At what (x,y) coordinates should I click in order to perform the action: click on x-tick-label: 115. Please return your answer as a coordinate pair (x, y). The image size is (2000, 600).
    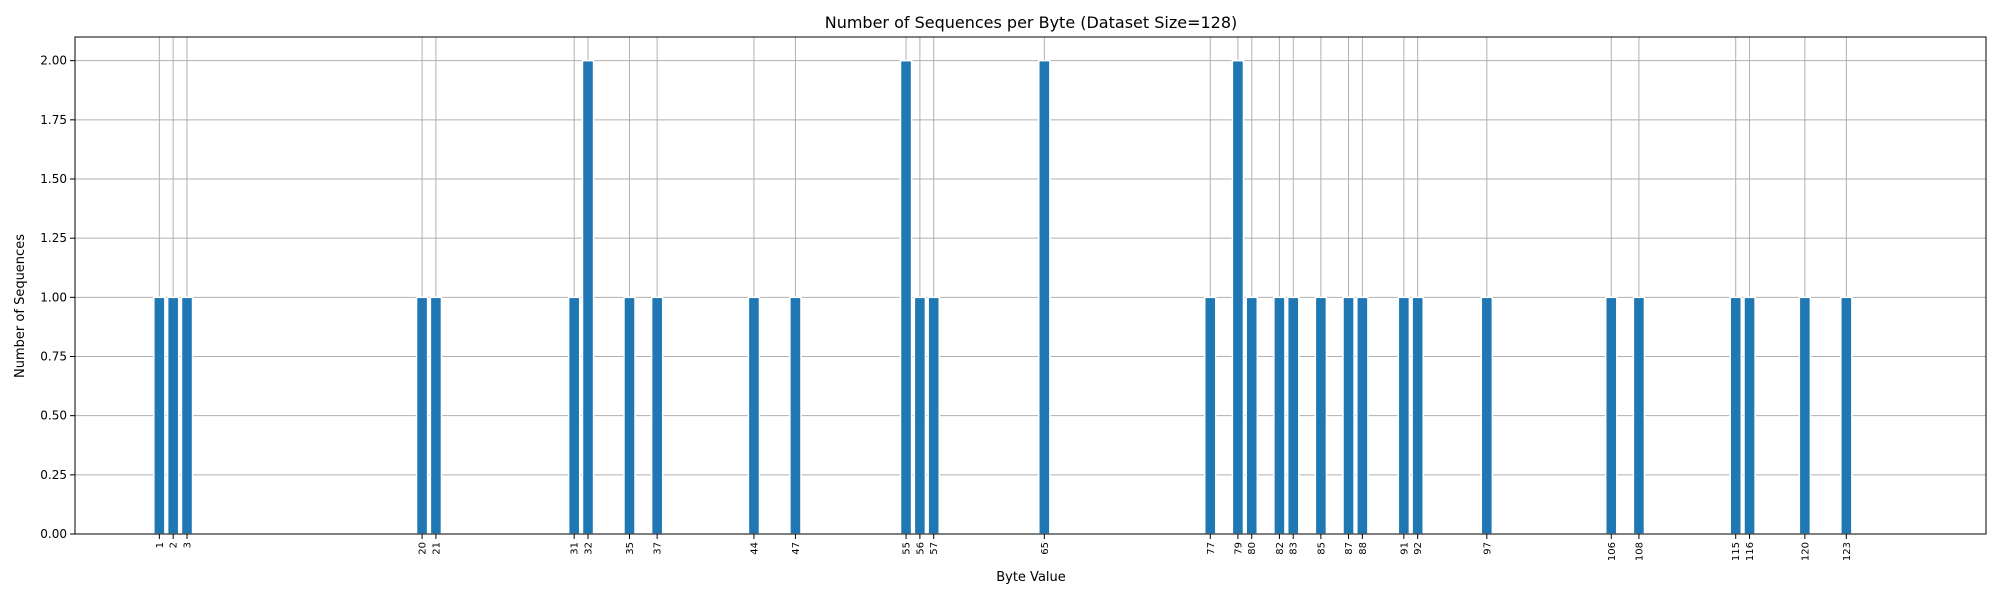
    Looking at the image, I should click on (1736, 551).